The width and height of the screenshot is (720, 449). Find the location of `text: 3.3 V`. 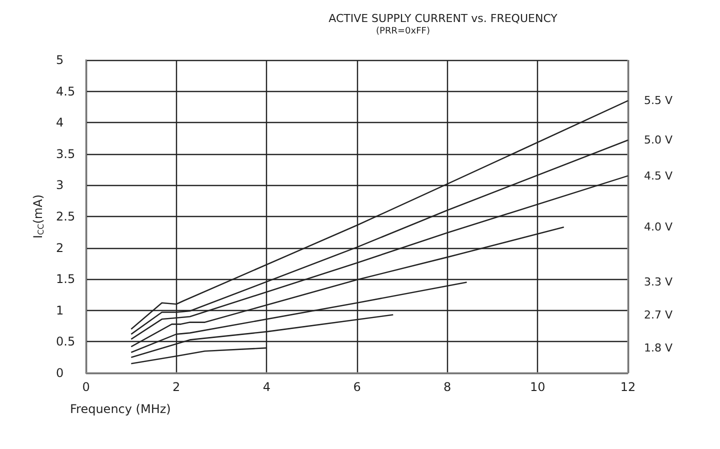

text: 3.3 V is located at coordinates (658, 282).